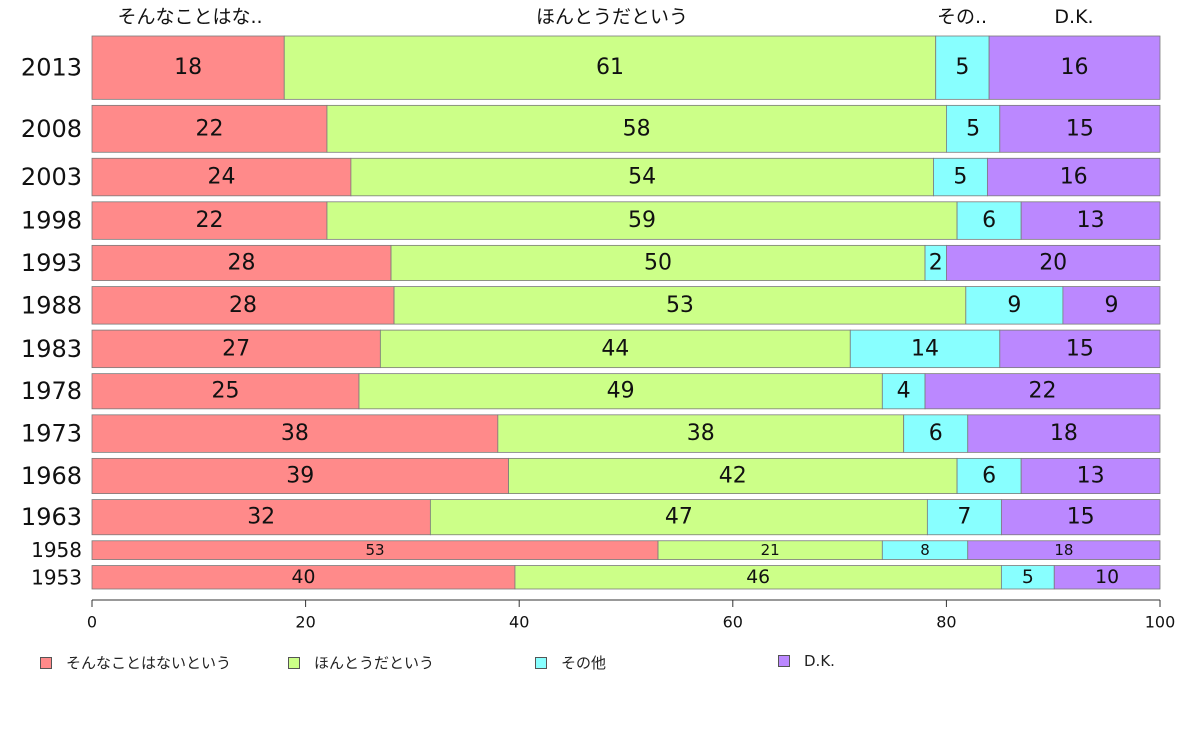 This screenshot has height=736, width=1188. I want to click on category-label: 2003, so click(51, 177).